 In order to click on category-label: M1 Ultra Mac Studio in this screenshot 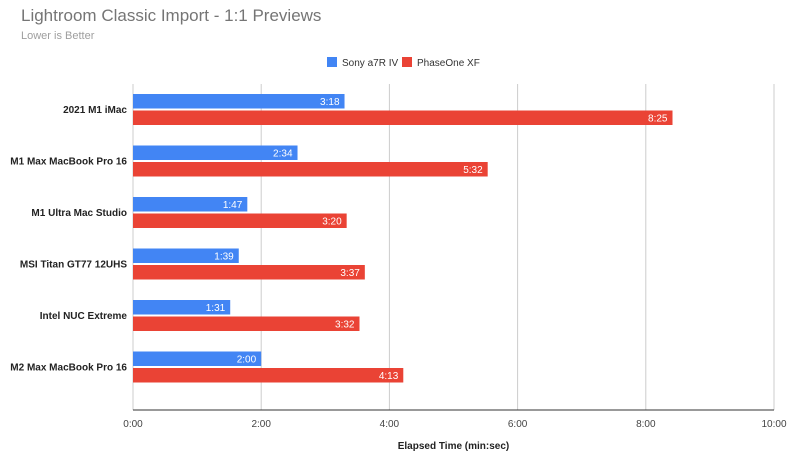, I will do `click(79, 213)`.